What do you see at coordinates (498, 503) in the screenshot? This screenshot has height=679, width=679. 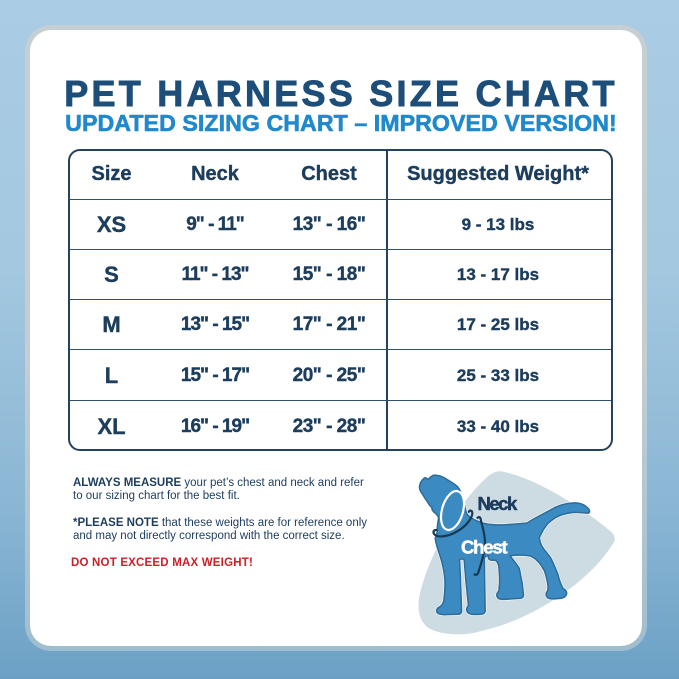 I see `svg-text: Neck` at bounding box center [498, 503].